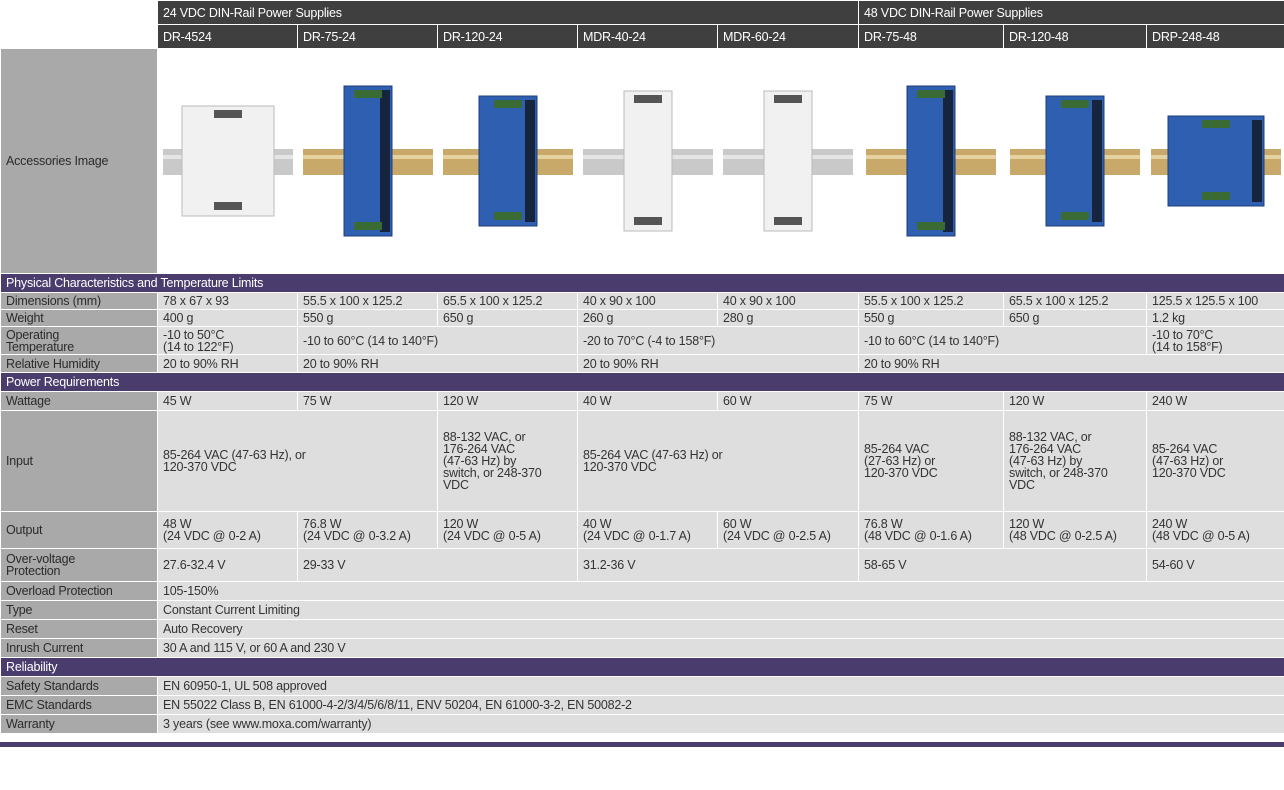 Image resolution: width=1284 pixels, height=790 pixels. Describe the element at coordinates (1003, 340) in the screenshot. I see `value-cell: -10 to 60°C (14 to 140°F)` at that location.